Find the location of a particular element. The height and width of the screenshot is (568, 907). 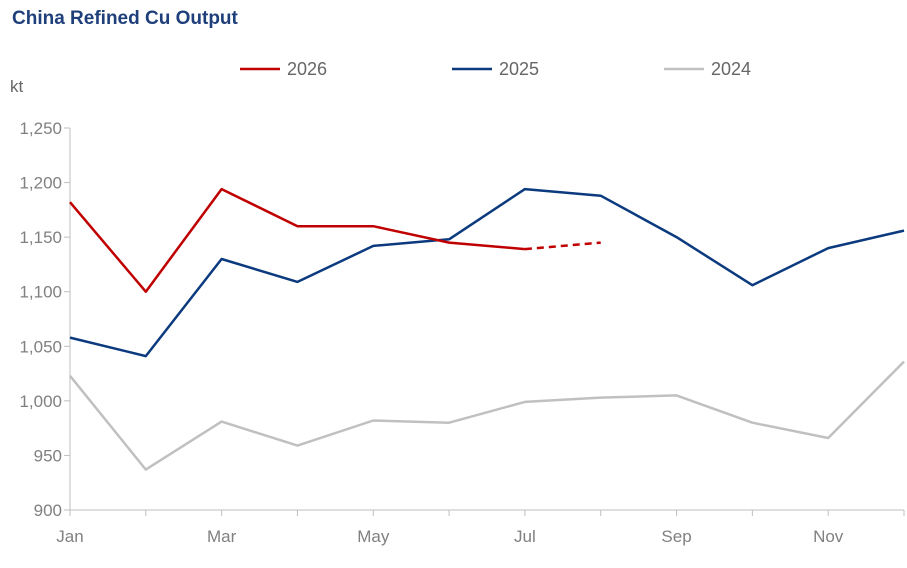

chart-title: China Refined Cu Output is located at coordinates (125, 18).